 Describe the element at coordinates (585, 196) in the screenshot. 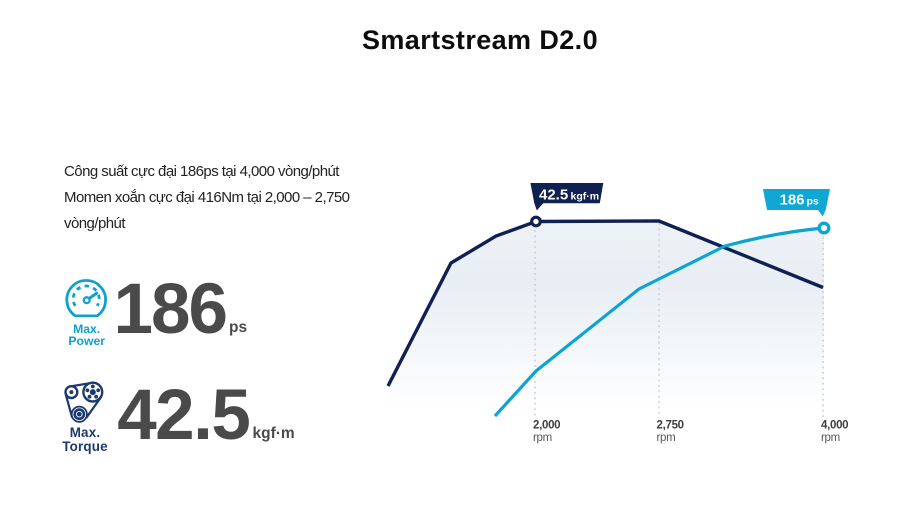

I see `svg-text: kgf·m` at that location.